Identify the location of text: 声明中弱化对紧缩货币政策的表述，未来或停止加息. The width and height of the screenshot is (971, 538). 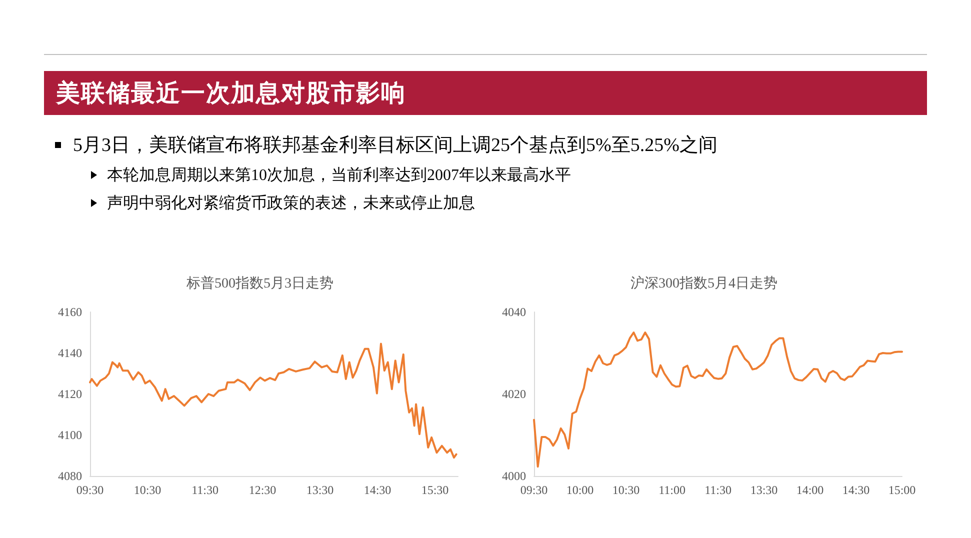
(291, 204).